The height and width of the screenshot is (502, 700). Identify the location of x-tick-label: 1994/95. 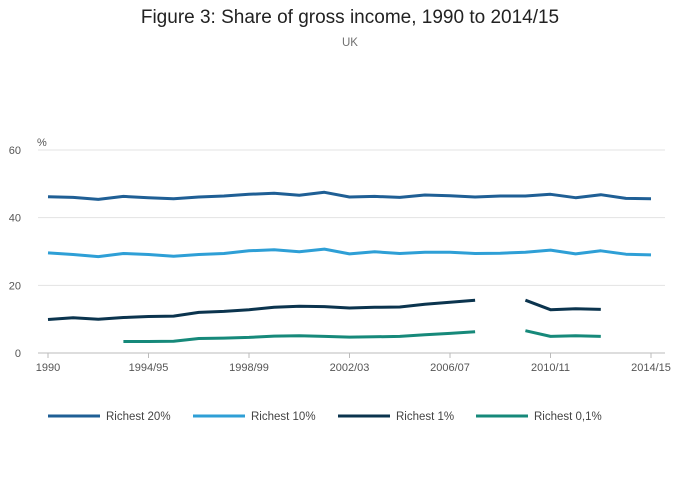
(149, 368).